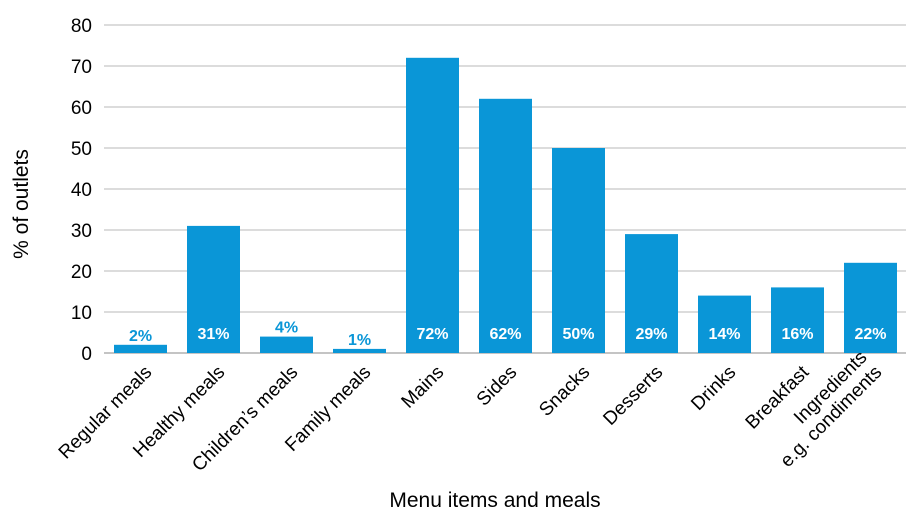 This screenshot has width=914, height=515. Describe the element at coordinates (81, 231) in the screenshot. I see `y-tick-label: 30` at that location.